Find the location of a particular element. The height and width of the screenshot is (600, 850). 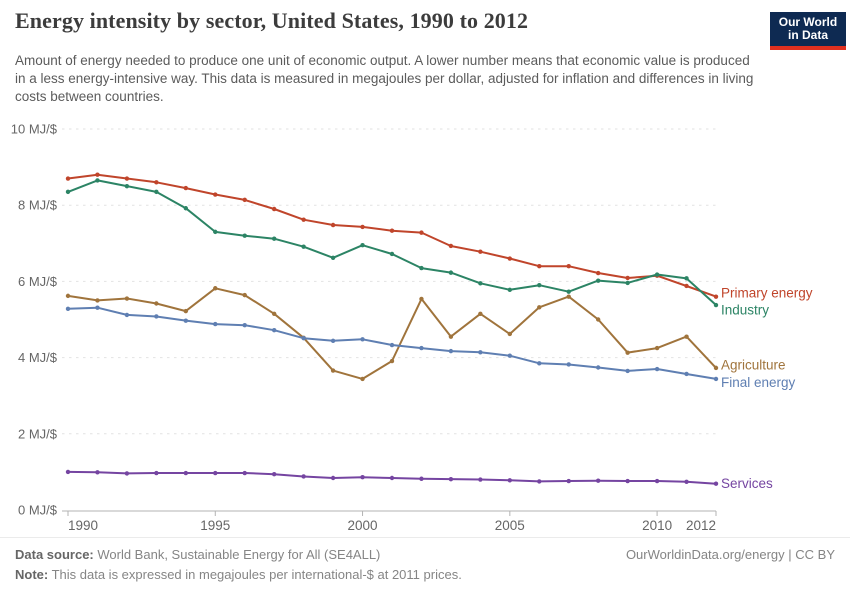

data-point-industry-2000 is located at coordinates (362, 245).